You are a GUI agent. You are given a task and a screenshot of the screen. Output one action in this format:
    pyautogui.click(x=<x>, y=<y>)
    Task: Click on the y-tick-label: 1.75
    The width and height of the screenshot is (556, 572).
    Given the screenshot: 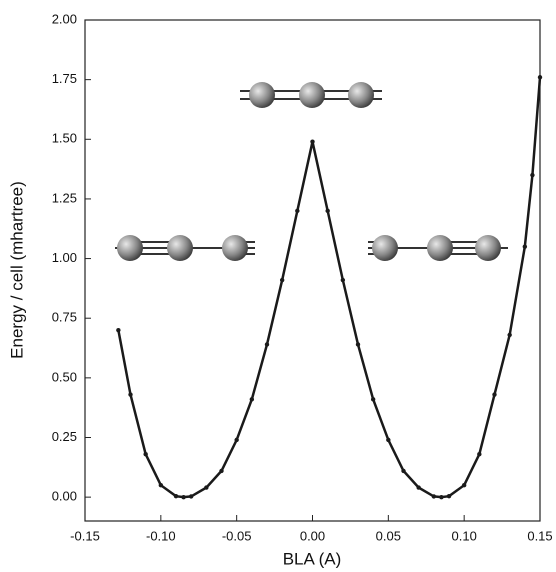 What is the action you would take?
    pyautogui.click(x=64, y=78)
    